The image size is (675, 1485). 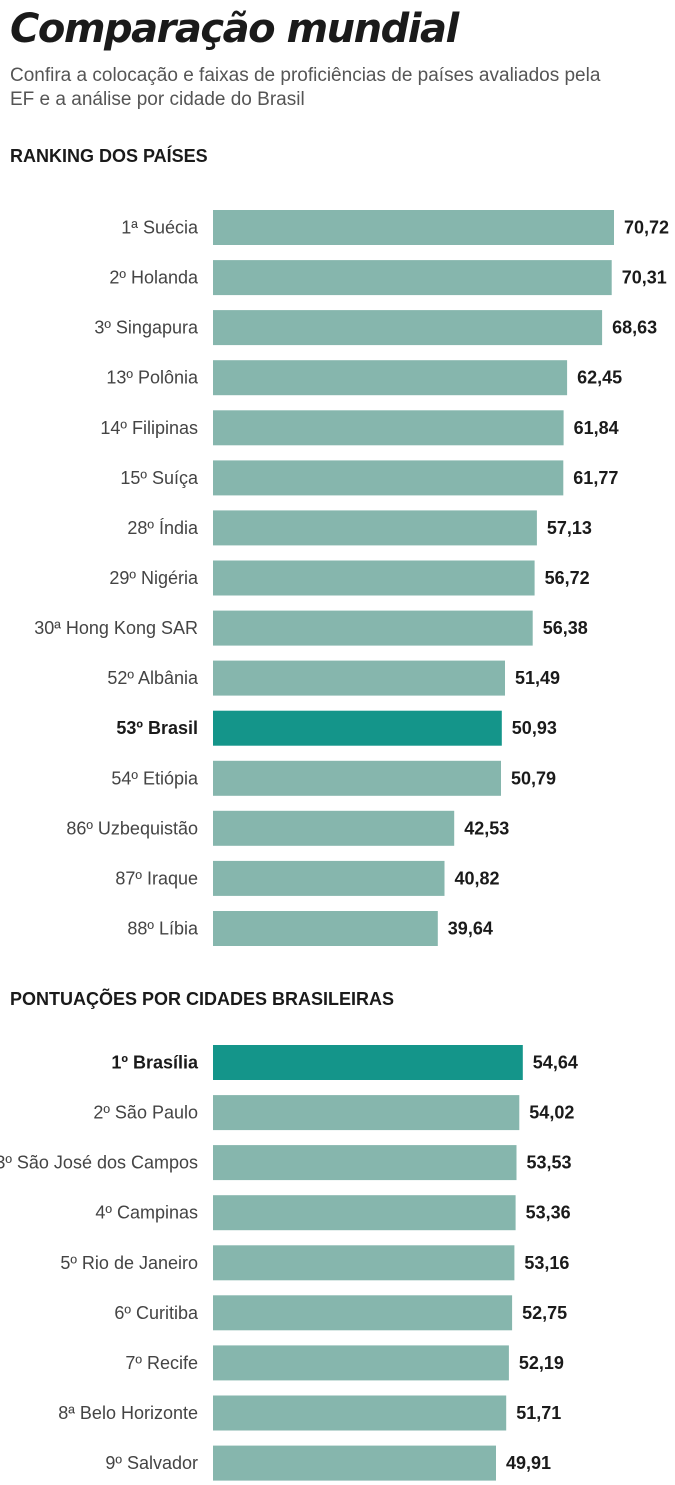 What do you see at coordinates (486, 828) in the screenshot?
I see `country-value-label: 42,53` at bounding box center [486, 828].